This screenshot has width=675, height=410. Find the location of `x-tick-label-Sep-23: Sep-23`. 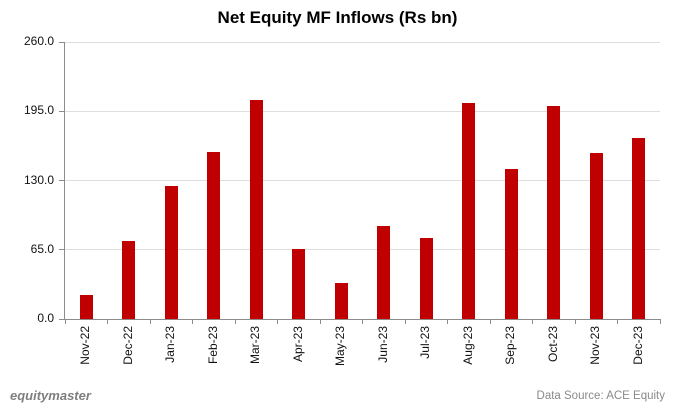

x-tick-label-Sep-23: Sep-23 is located at coordinates (510, 345).